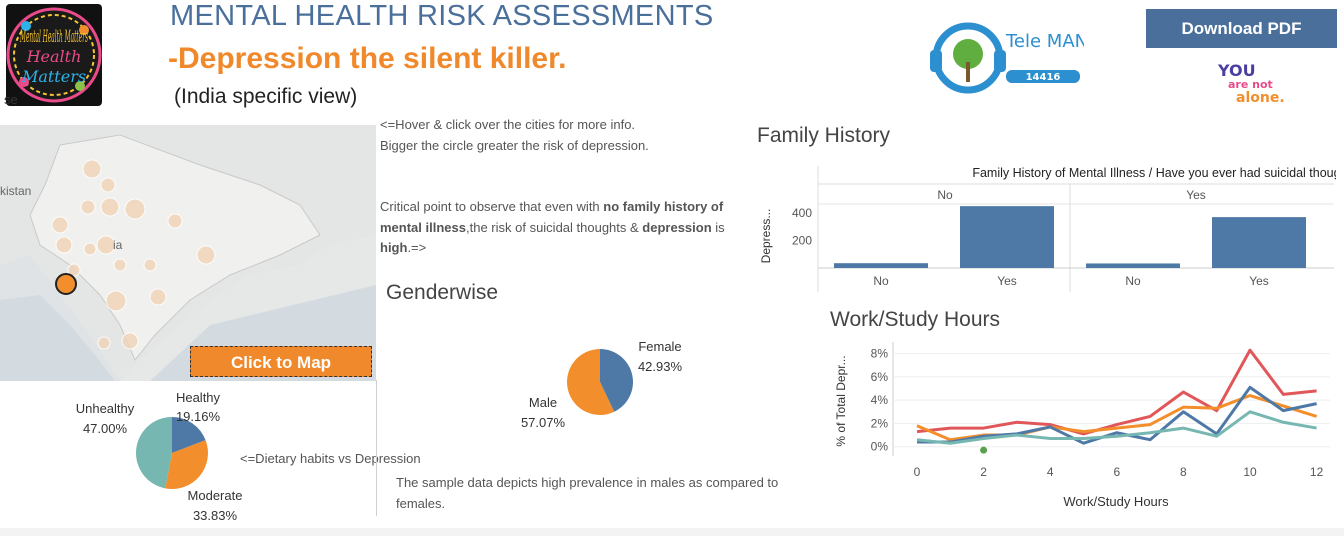 The width and height of the screenshot is (1344, 536). Describe the element at coordinates (984, 450) in the screenshot. I see `work-marker-point` at that location.